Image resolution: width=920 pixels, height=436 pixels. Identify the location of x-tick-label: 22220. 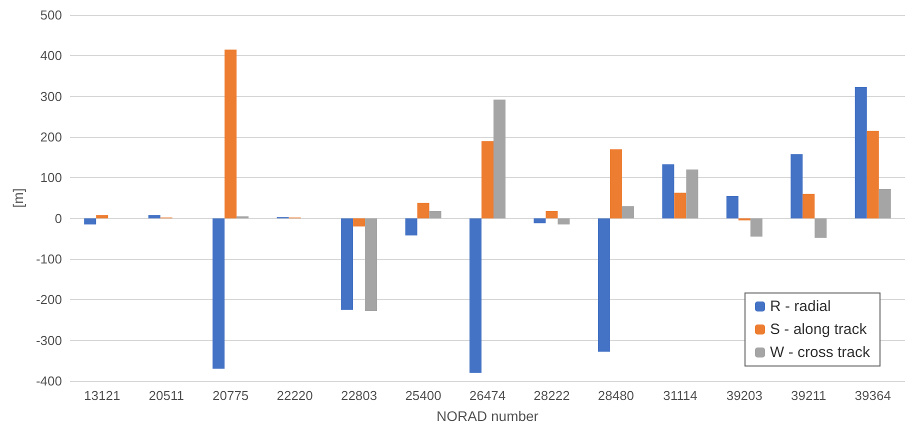
(294, 395).